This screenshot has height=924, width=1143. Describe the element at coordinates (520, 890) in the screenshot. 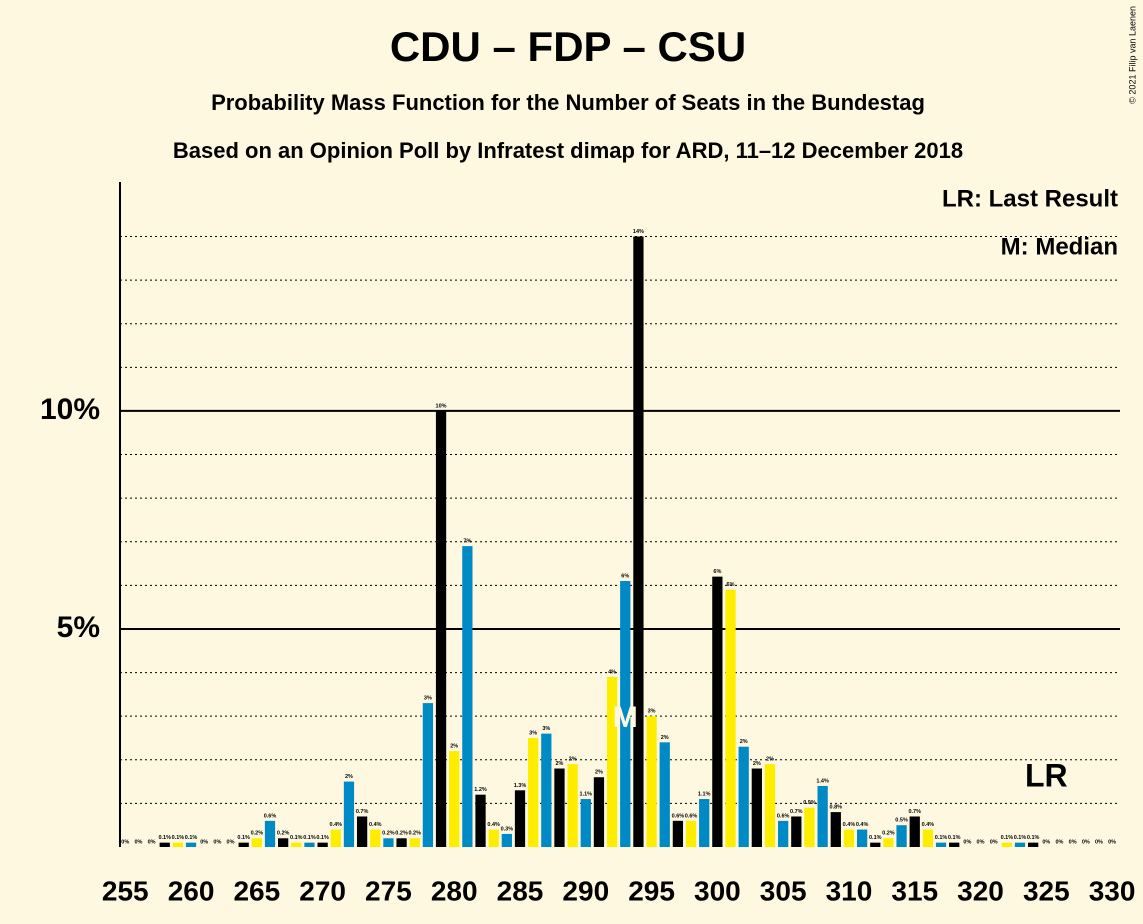

I see `x-tick-label: 285` at that location.